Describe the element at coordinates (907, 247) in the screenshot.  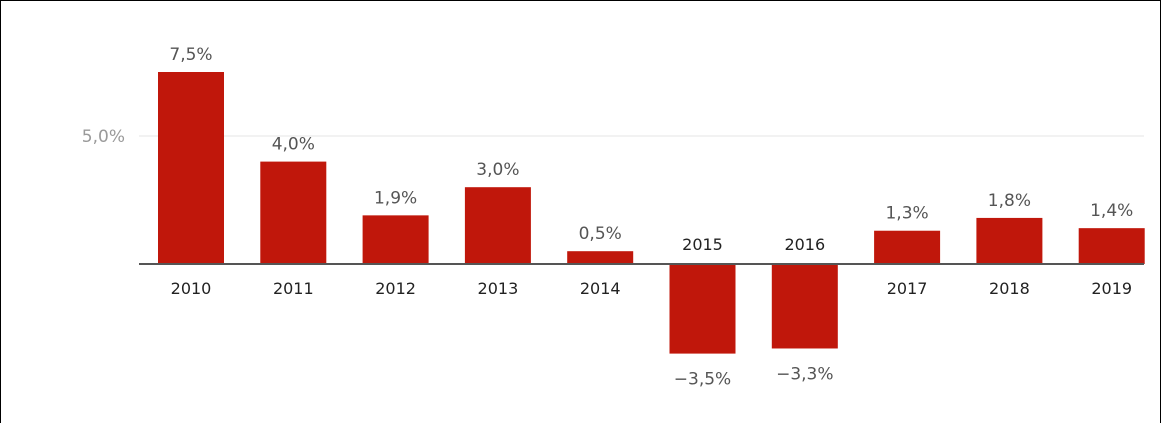
I see `bar-2017` at that location.